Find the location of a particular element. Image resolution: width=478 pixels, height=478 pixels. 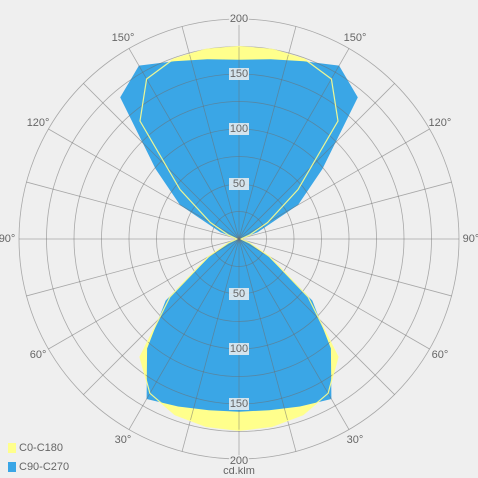

unit-label: cd.klm is located at coordinates (239, 471).